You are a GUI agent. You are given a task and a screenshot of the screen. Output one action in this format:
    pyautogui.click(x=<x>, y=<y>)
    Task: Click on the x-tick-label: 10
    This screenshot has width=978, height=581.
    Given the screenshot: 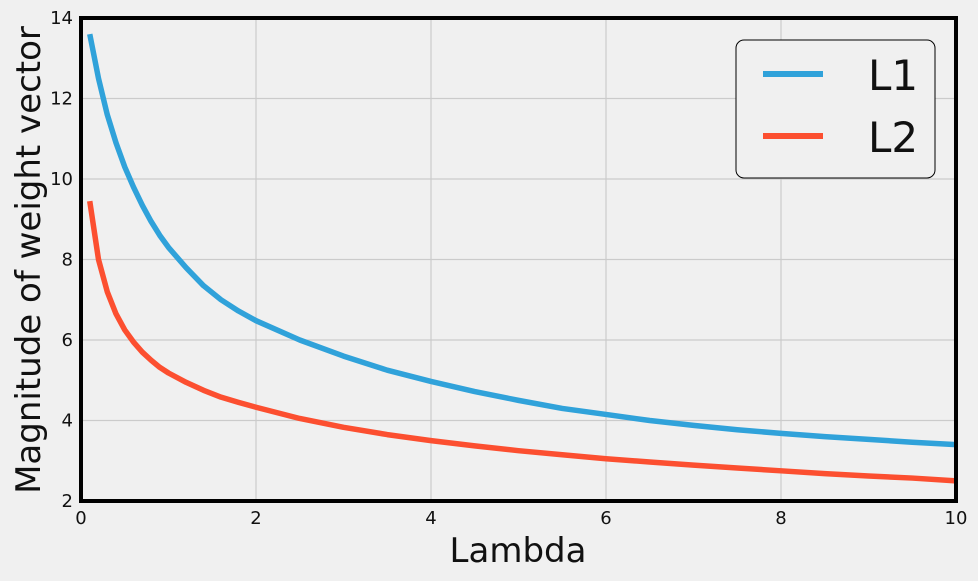 What is the action you would take?
    pyautogui.click(x=956, y=518)
    